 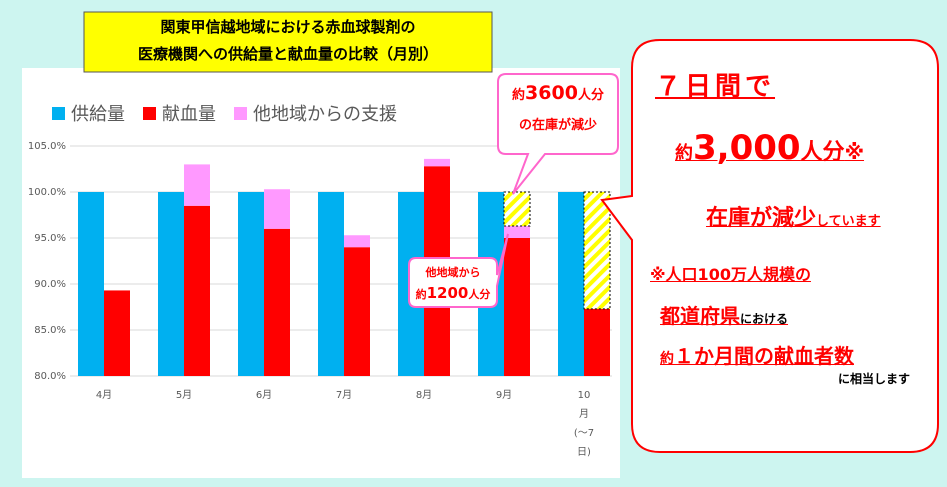 I want to click on callout-line: 他地域から, so click(x=453, y=272).